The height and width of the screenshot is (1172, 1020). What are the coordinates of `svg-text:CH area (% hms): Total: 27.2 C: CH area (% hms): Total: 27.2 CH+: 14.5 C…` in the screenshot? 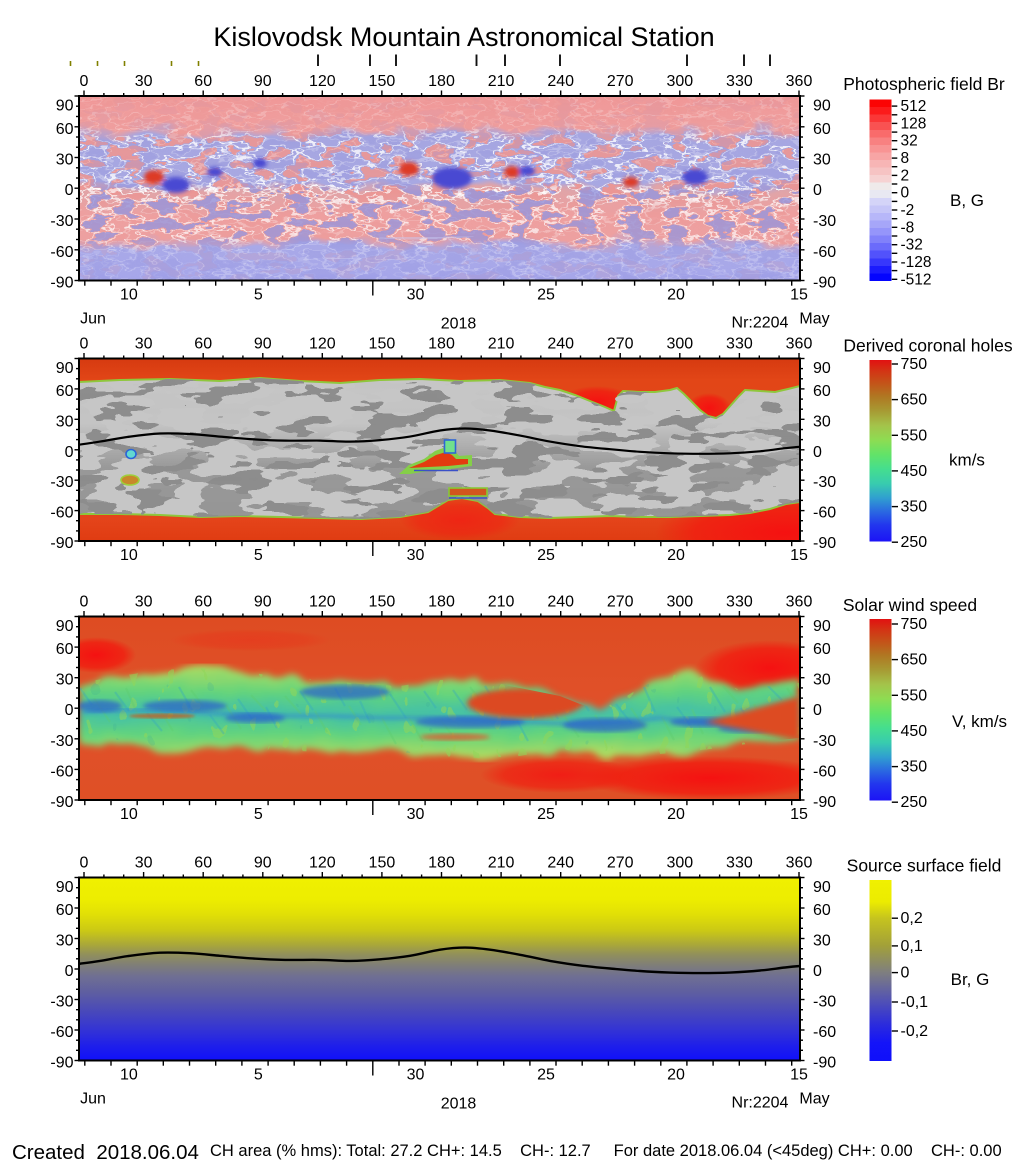 It's located at (606, 1151).